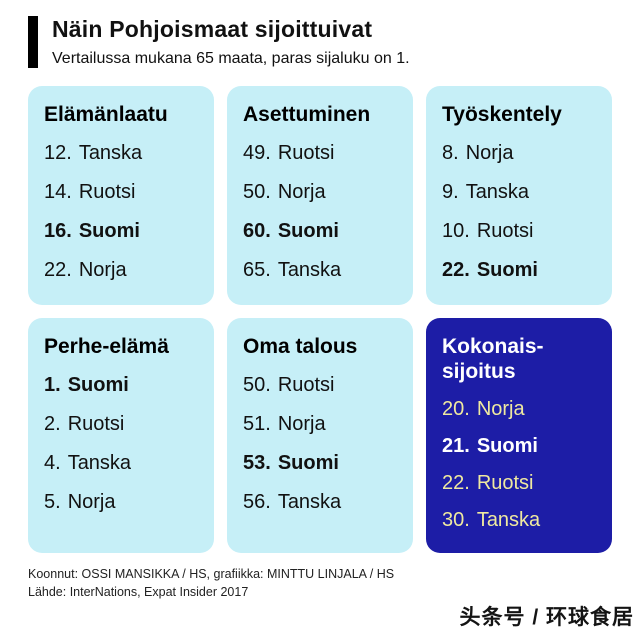  I want to click on ranking-row-highlight: 53. Suomi, so click(320, 463).